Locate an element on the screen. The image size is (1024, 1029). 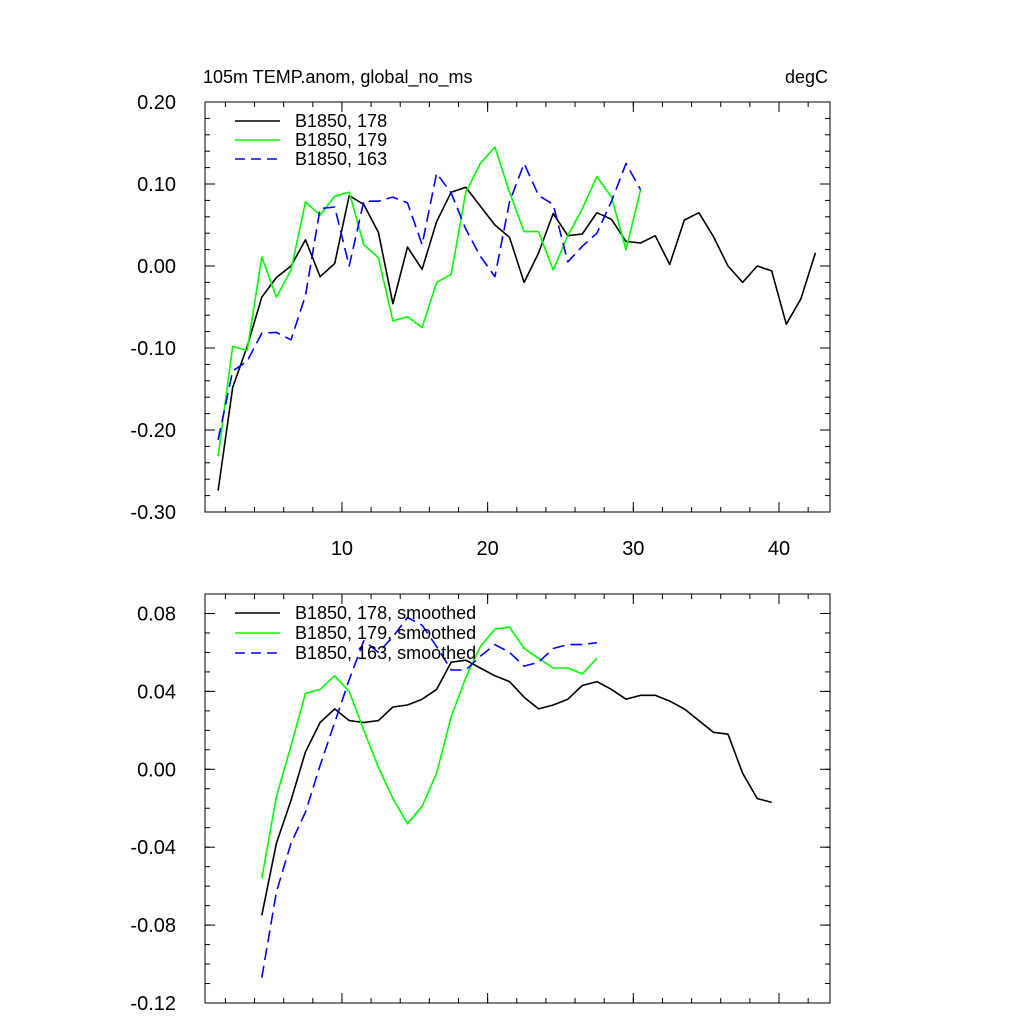
y-tick-label: 0.04 is located at coordinates (156, 692).